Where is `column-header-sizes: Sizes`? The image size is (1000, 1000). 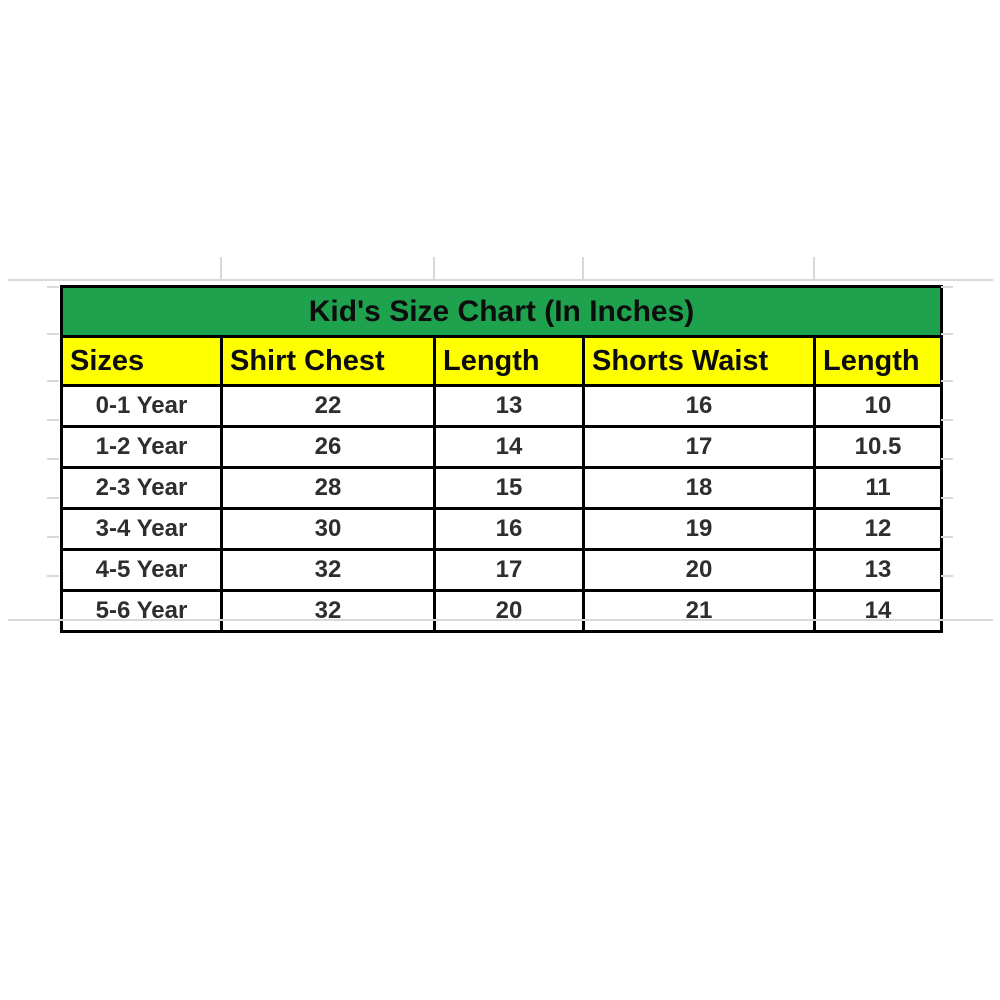
column-header-sizes: Sizes is located at coordinates (141, 361).